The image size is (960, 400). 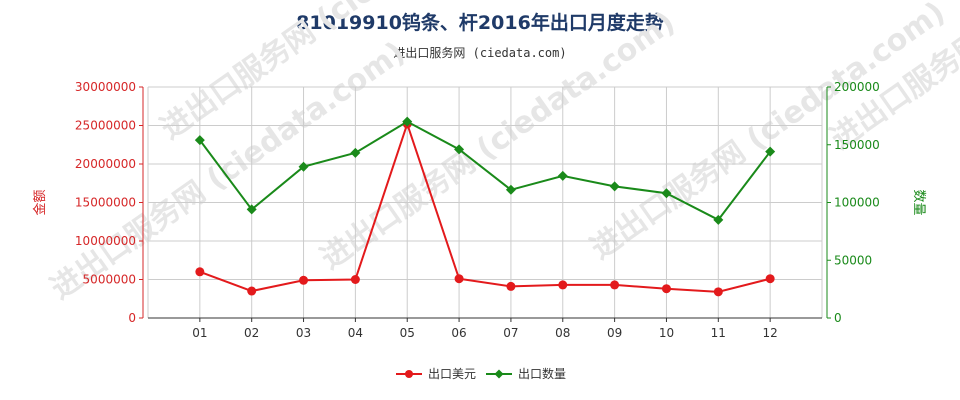 What do you see at coordinates (105, 126) in the screenshot?
I see `y-left-tick-label: 25000000` at bounding box center [105, 126].